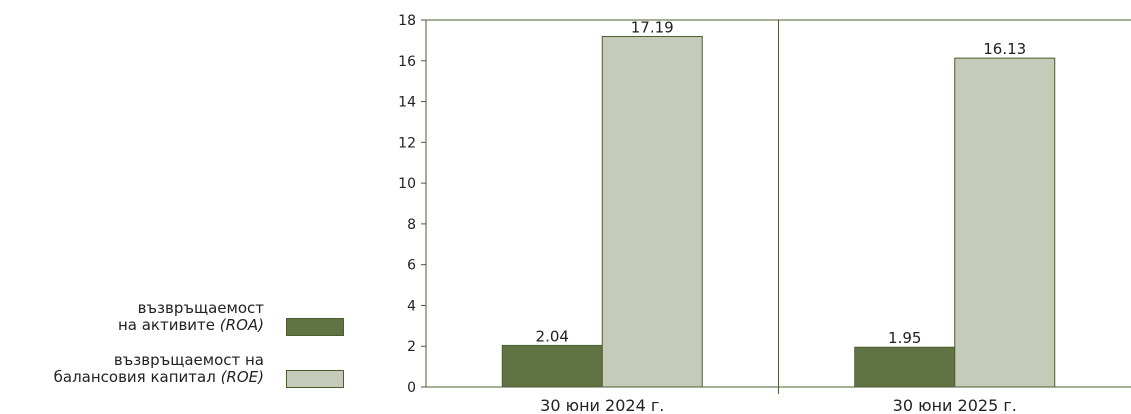  What do you see at coordinates (407, 21) in the screenshot?
I see `y-tick-label: 18` at bounding box center [407, 21].